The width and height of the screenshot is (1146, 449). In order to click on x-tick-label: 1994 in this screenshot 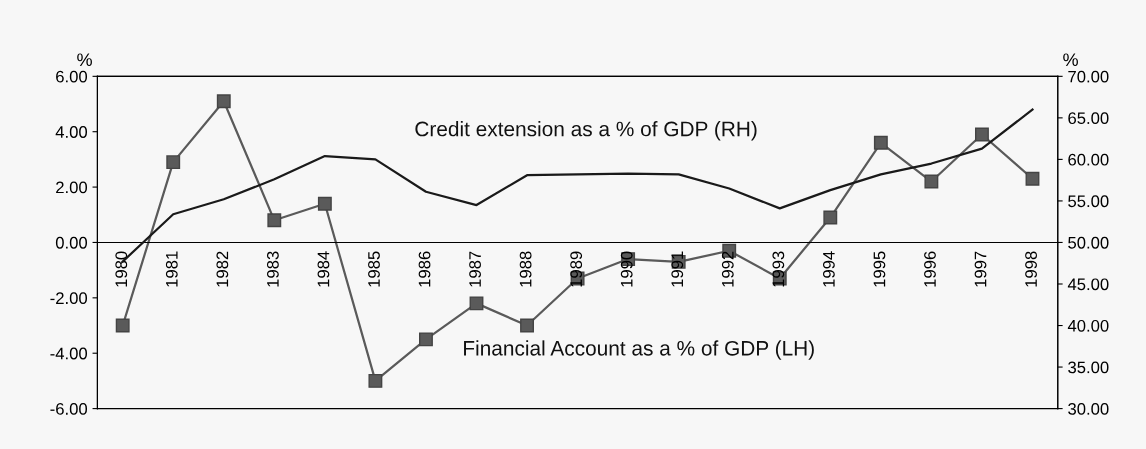, I will do `click(828, 269)`.